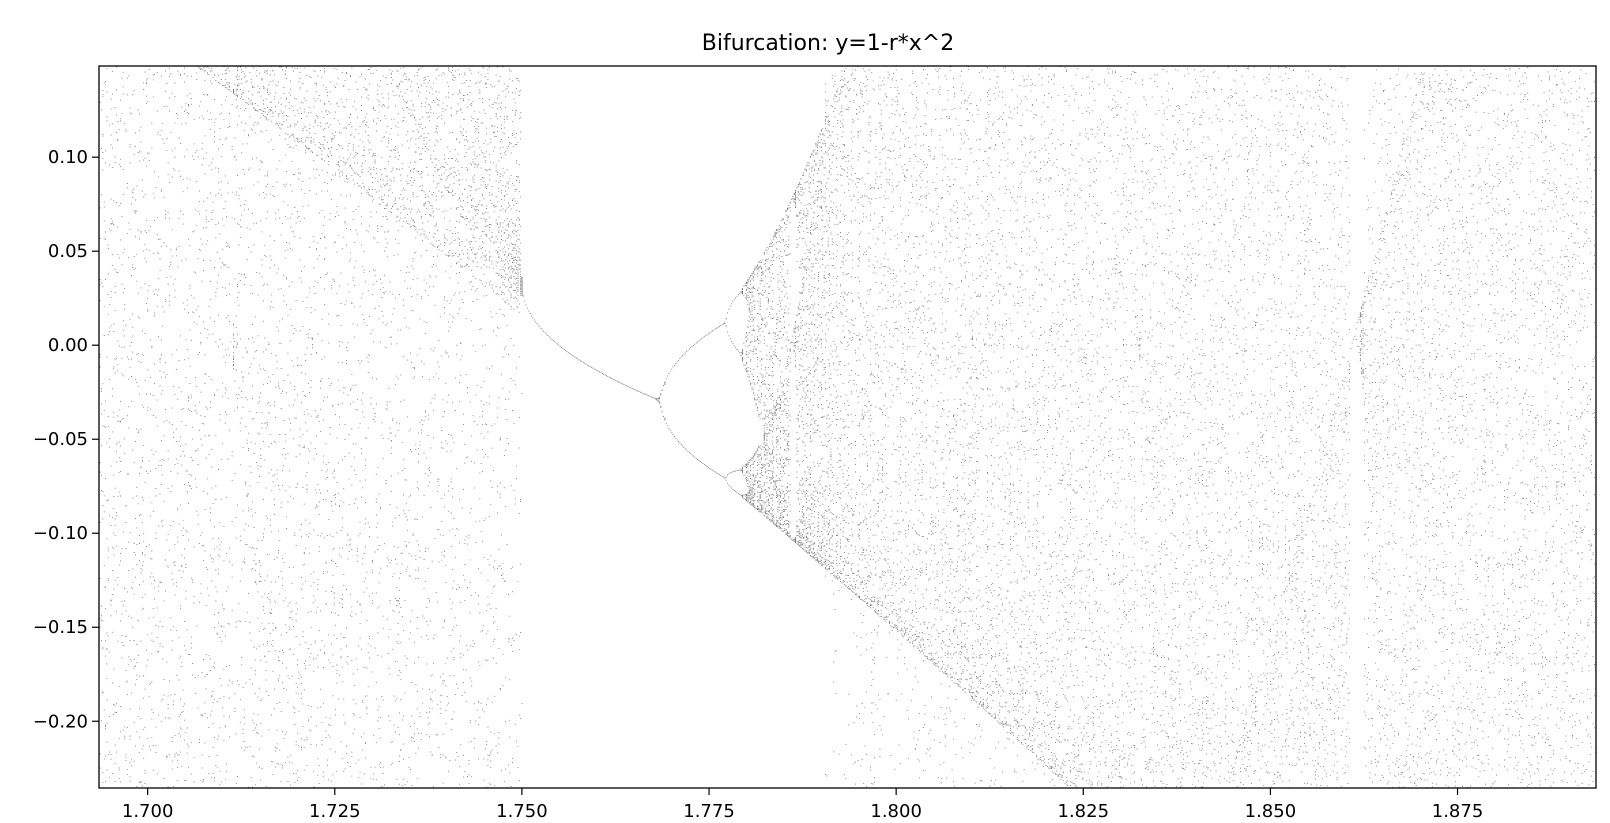  Describe the element at coordinates (522, 811) in the screenshot. I see `x-tick-label: 1.750` at that location.